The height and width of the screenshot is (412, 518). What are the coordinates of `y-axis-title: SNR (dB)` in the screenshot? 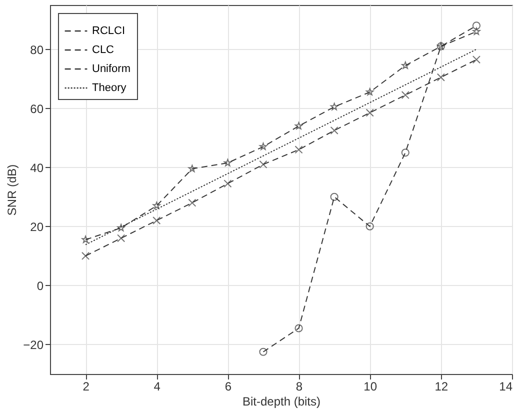 It's located at (12, 190).